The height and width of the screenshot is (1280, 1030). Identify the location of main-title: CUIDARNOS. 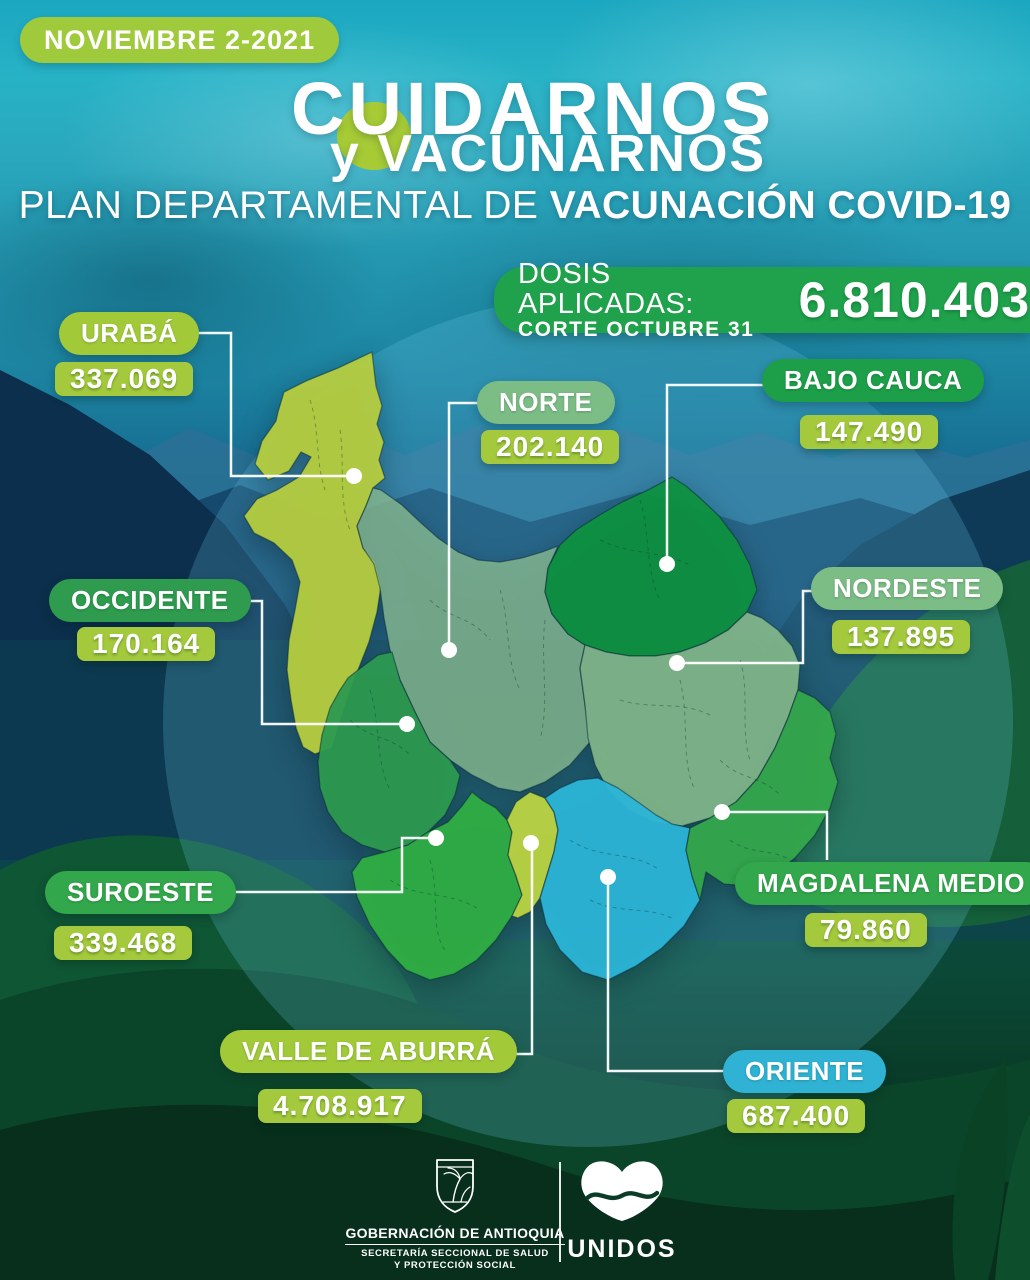
(533, 108).